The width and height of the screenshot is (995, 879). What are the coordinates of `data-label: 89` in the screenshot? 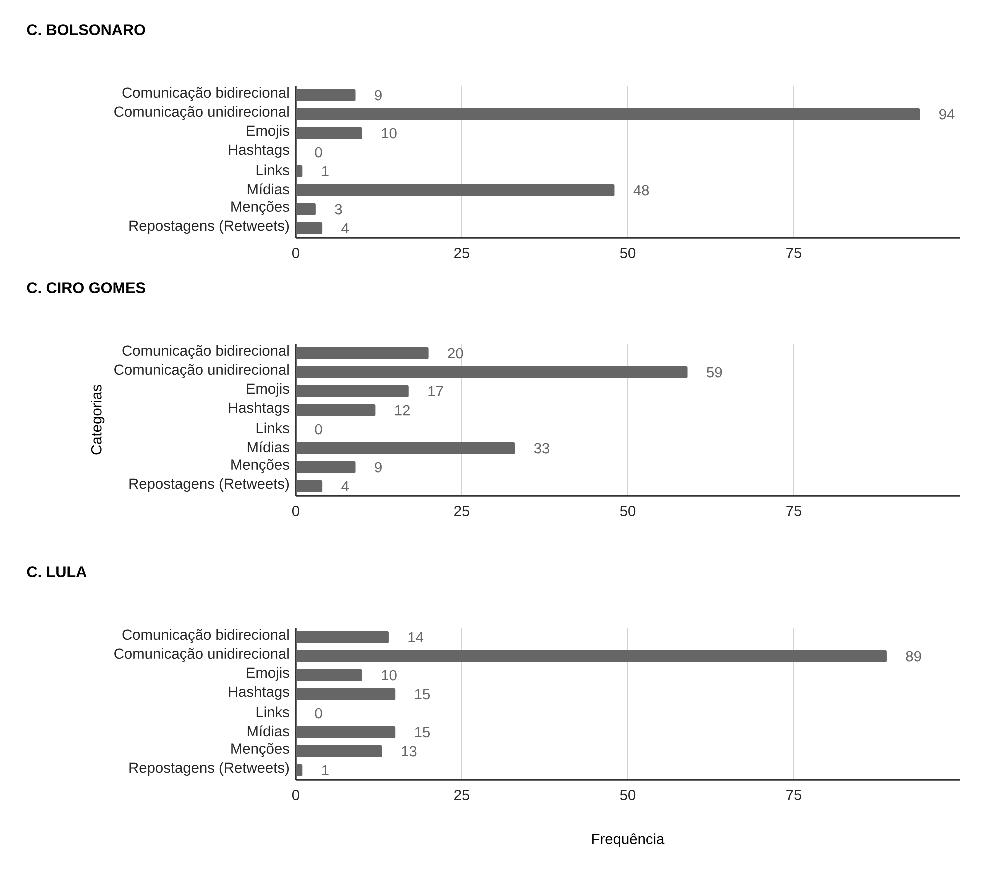 It's located at (914, 656).